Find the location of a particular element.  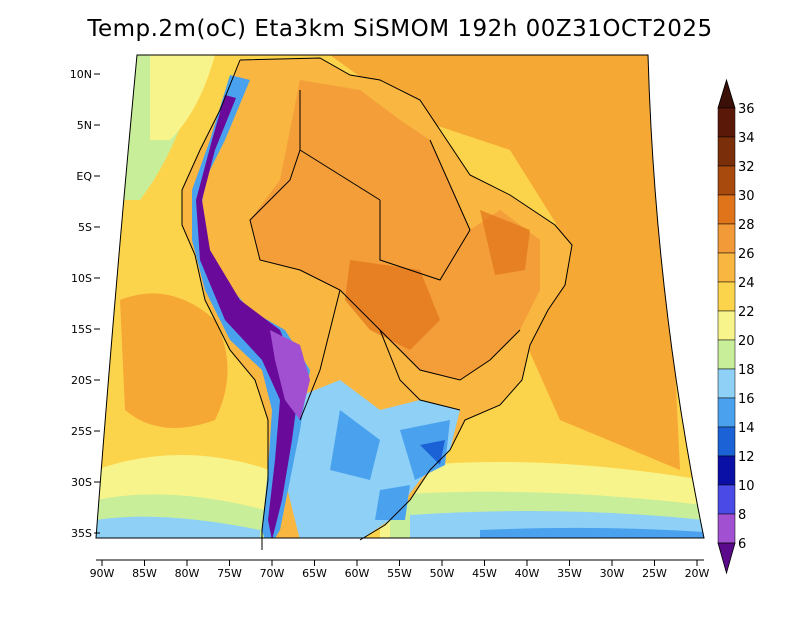

lat-label: 15S is located at coordinates (81, 329).